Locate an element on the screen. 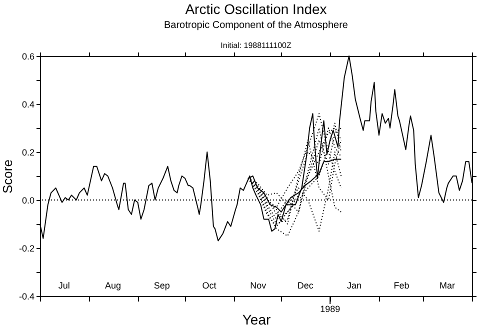 The width and height of the screenshot is (480, 332). x-tick-label: Dec is located at coordinates (305, 285).